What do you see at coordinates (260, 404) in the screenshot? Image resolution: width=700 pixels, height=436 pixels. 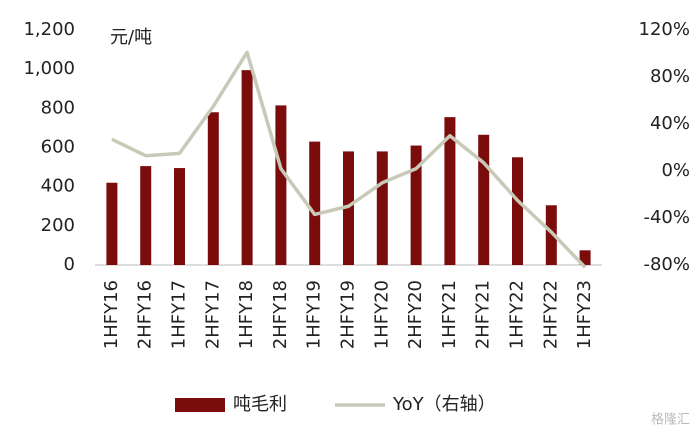 I see `legend-label: 吨毛利` at bounding box center [260, 404].